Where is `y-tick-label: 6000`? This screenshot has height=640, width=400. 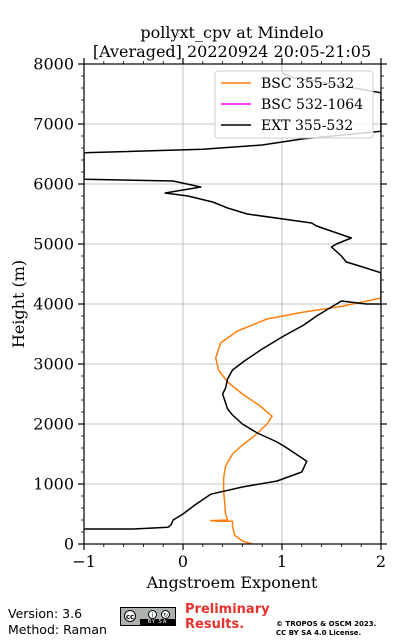 y-tick-label: 6000 is located at coordinates (53, 184).